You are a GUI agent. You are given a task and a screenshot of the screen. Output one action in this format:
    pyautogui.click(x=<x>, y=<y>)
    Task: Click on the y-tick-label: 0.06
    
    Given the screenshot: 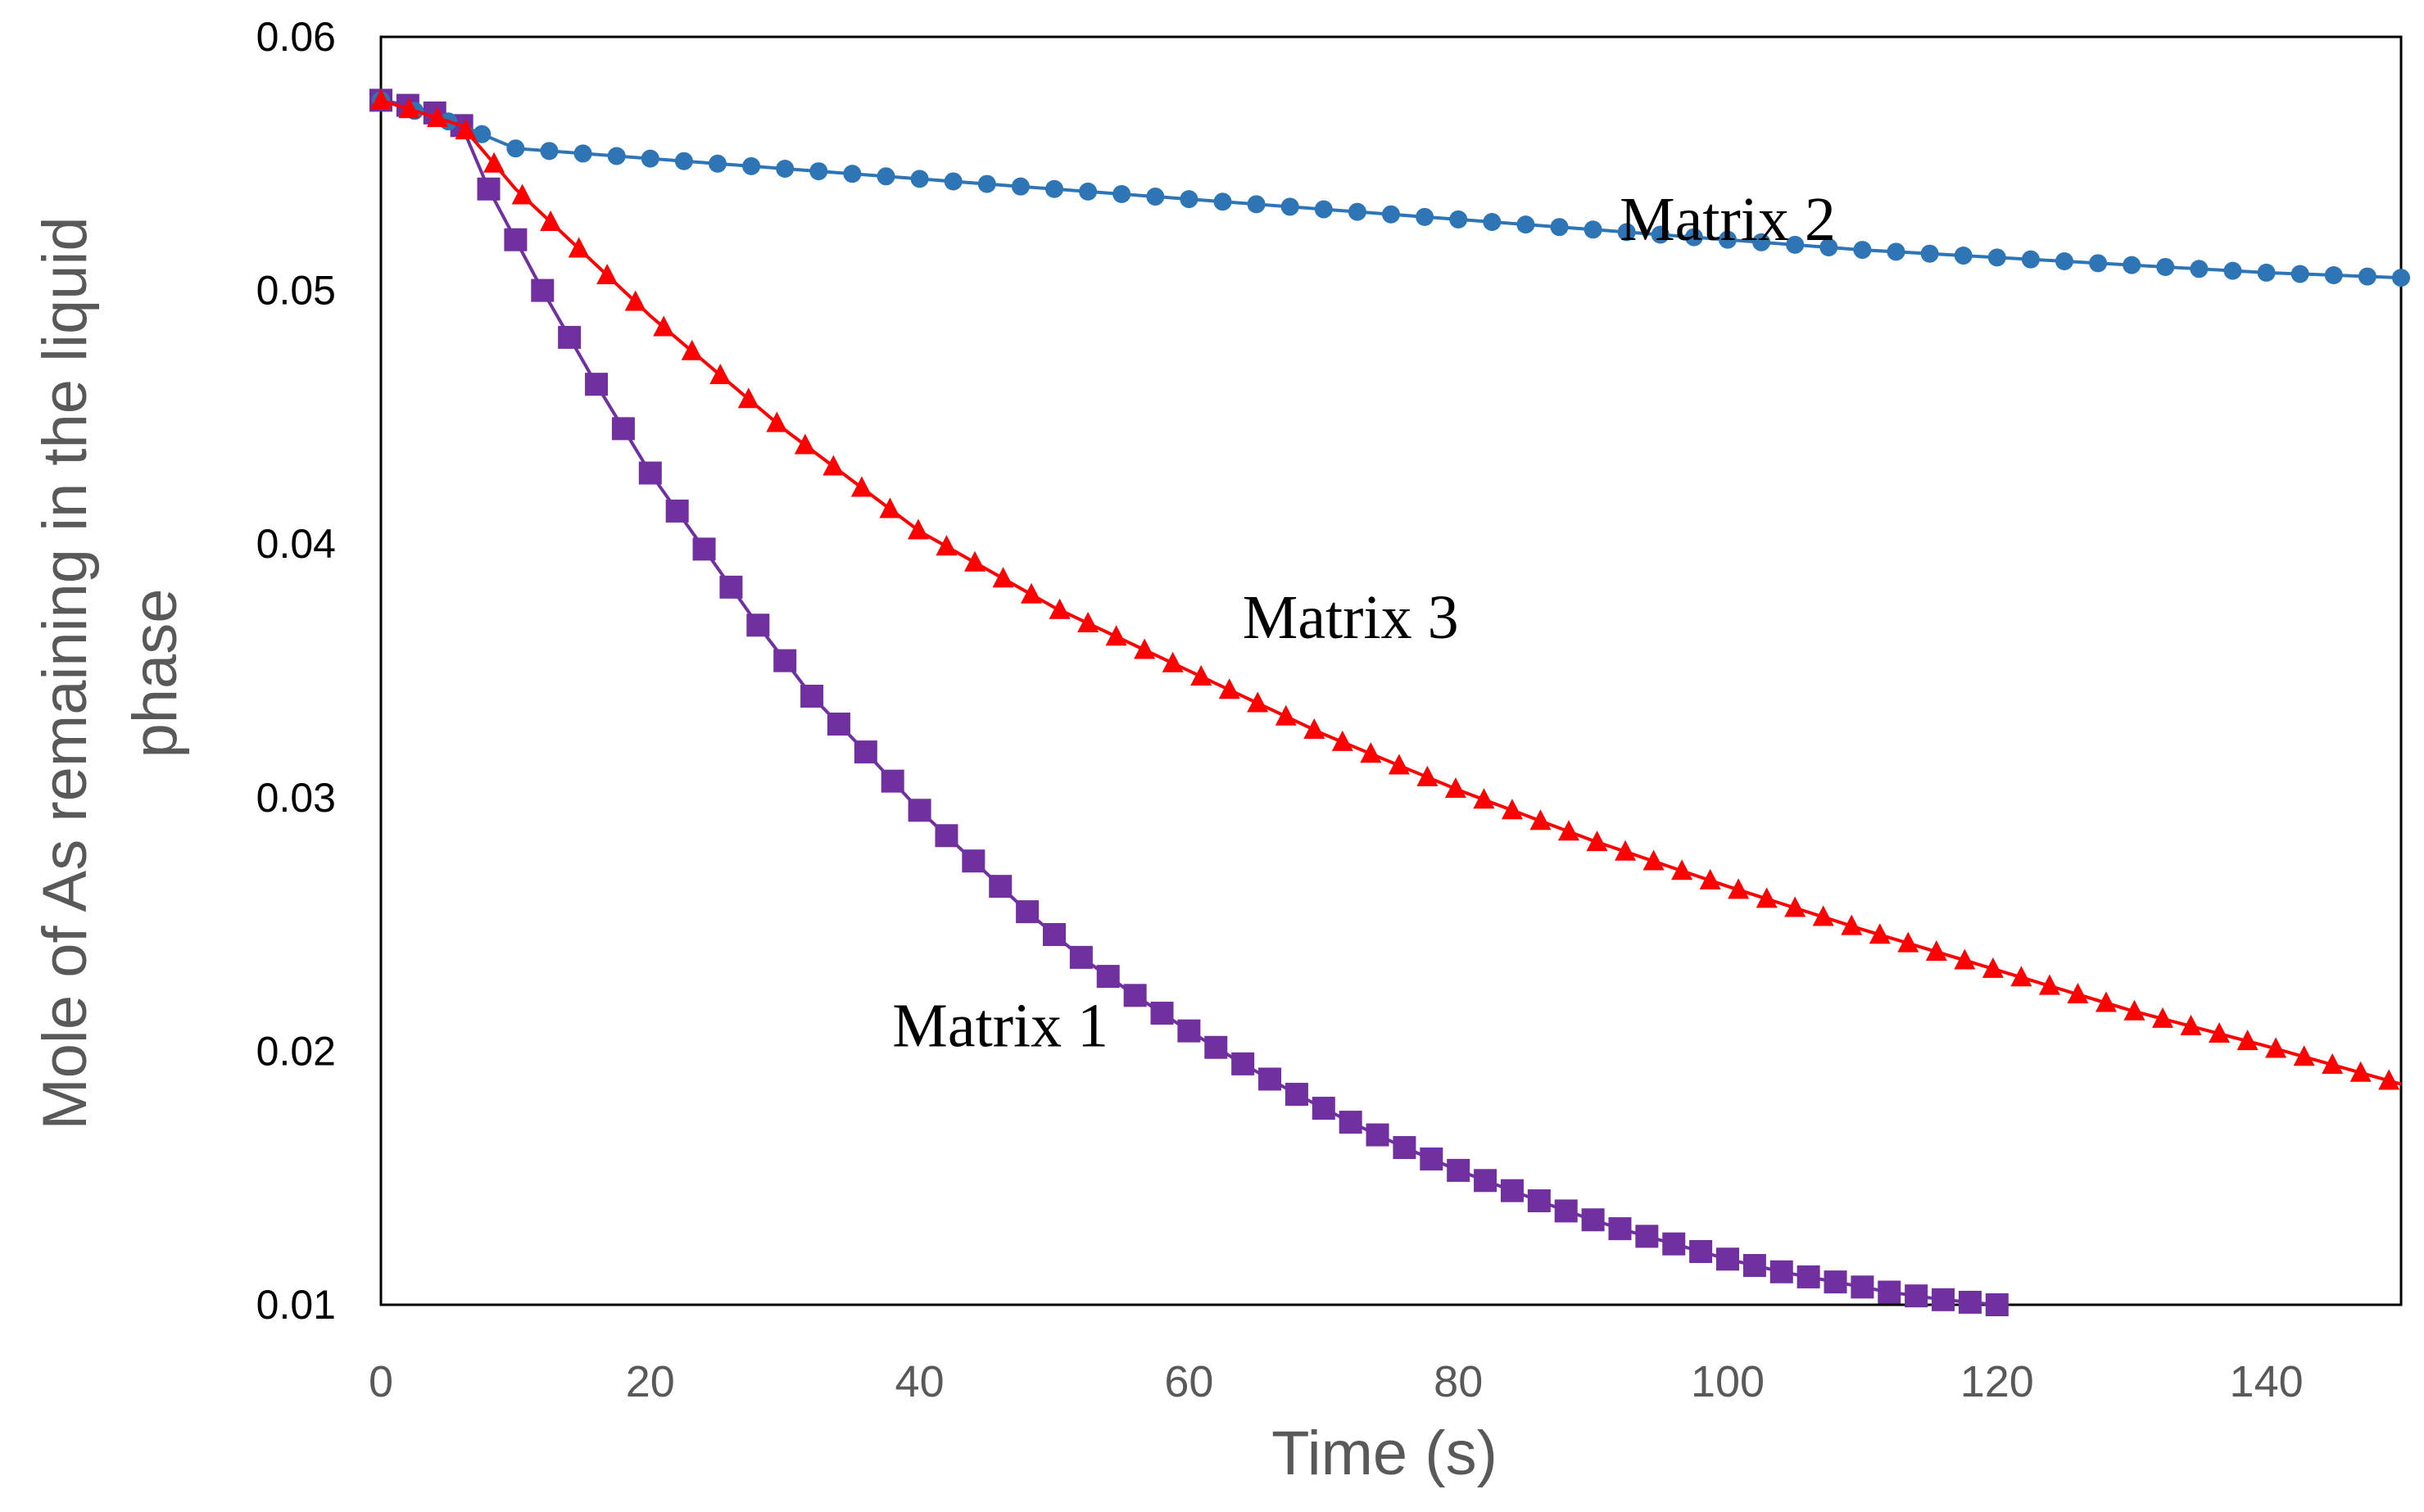 What is the action you would take?
    pyautogui.click(x=296, y=37)
    